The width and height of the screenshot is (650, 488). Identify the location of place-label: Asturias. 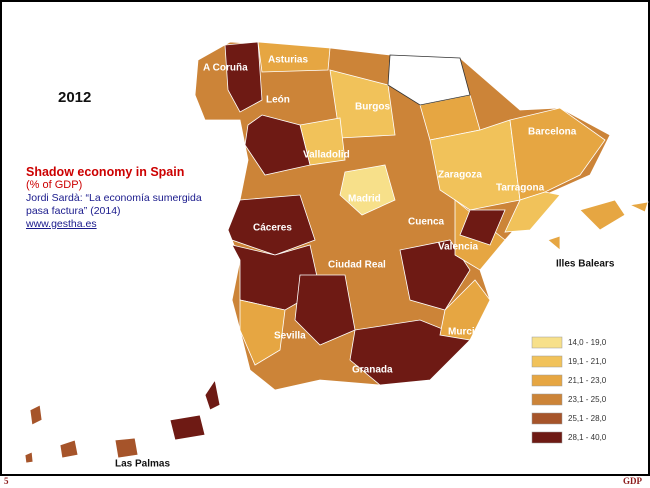
(288, 60).